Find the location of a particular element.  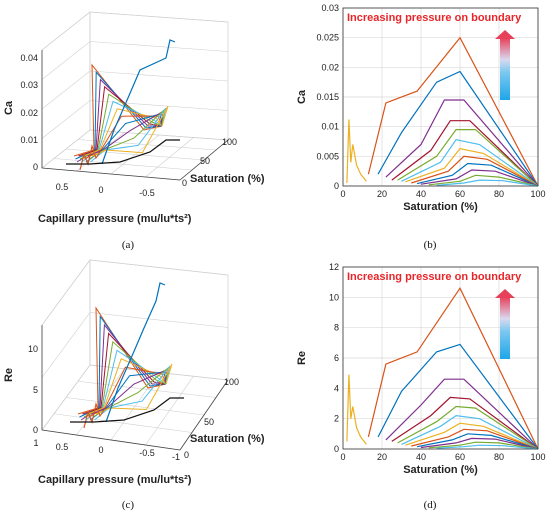

a-y-tick-1: 50 is located at coordinates (205, 161).